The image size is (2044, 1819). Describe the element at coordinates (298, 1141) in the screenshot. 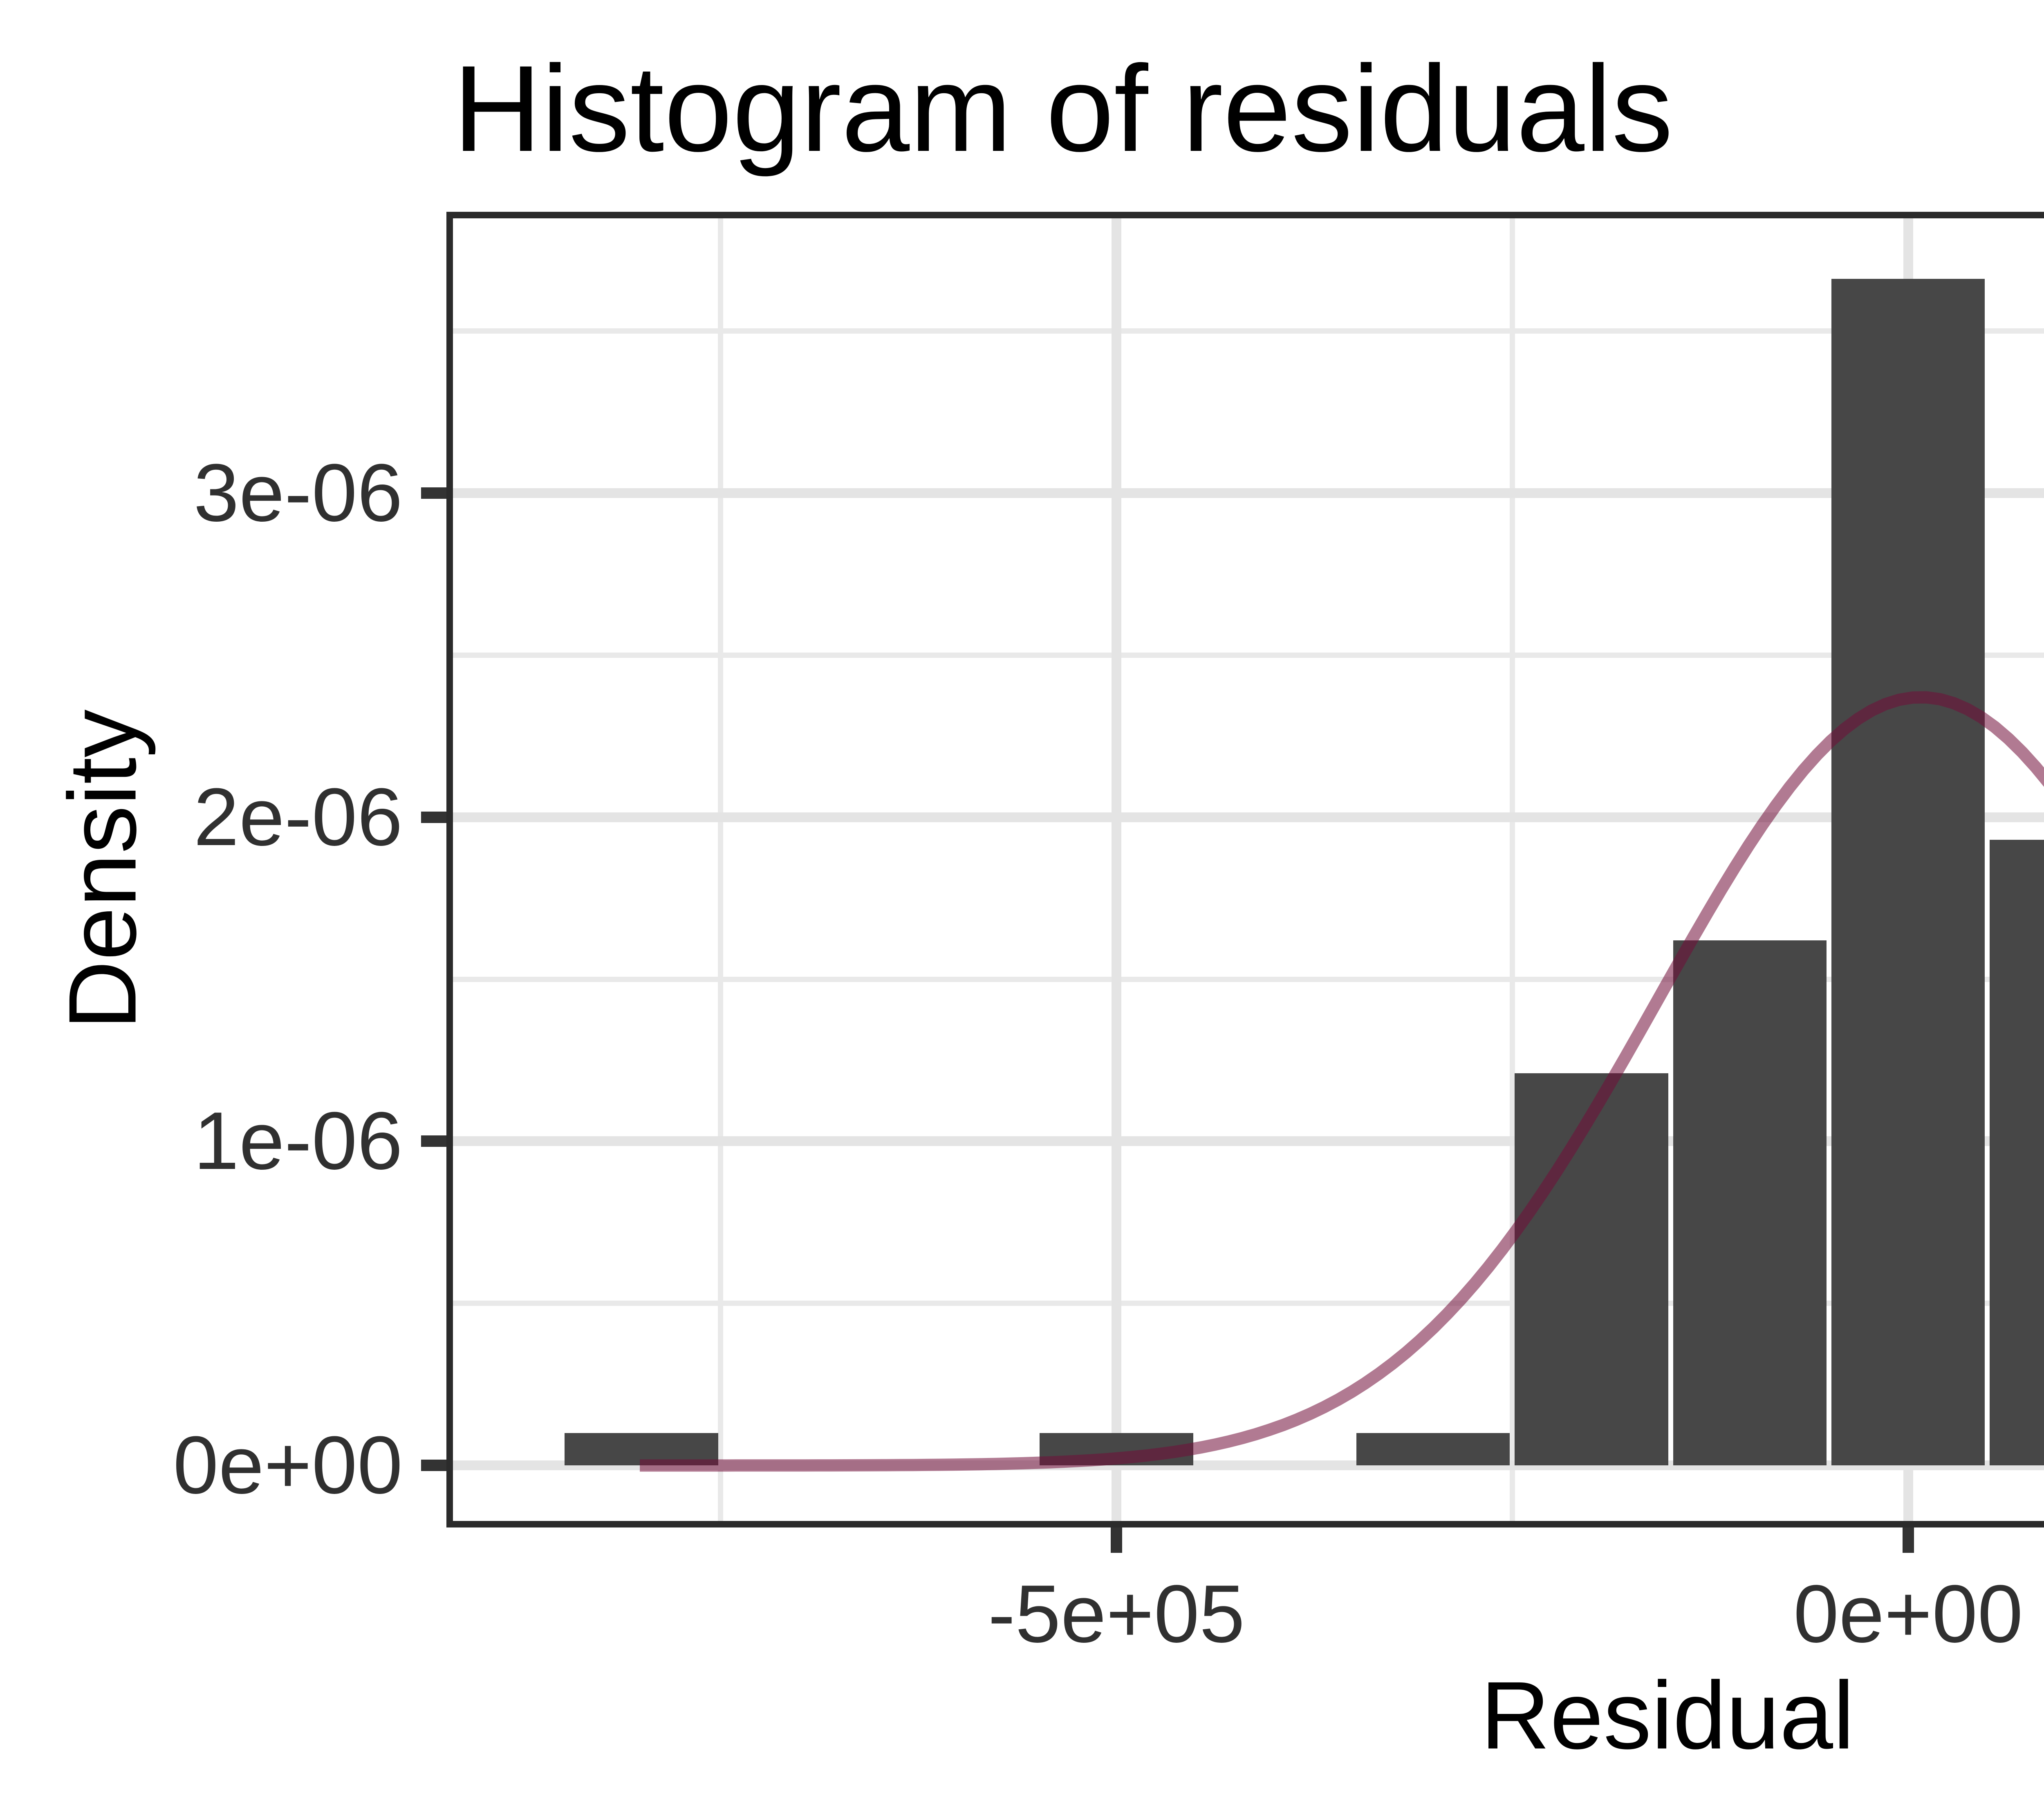

I see `y-tick-label: 1e-06` at that location.